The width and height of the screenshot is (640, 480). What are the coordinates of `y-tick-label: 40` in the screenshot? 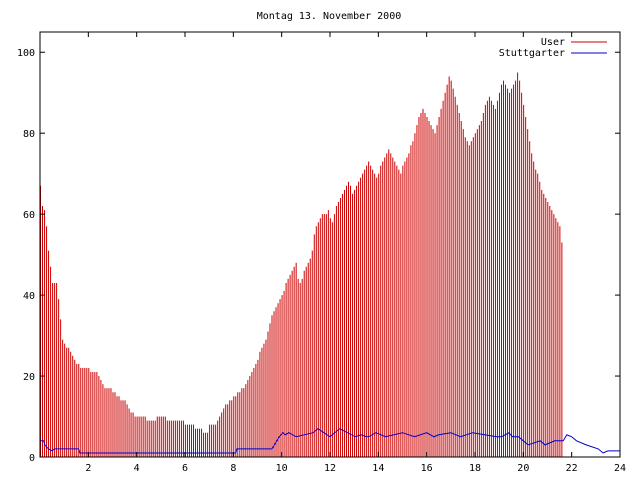 It's located at (29, 296).